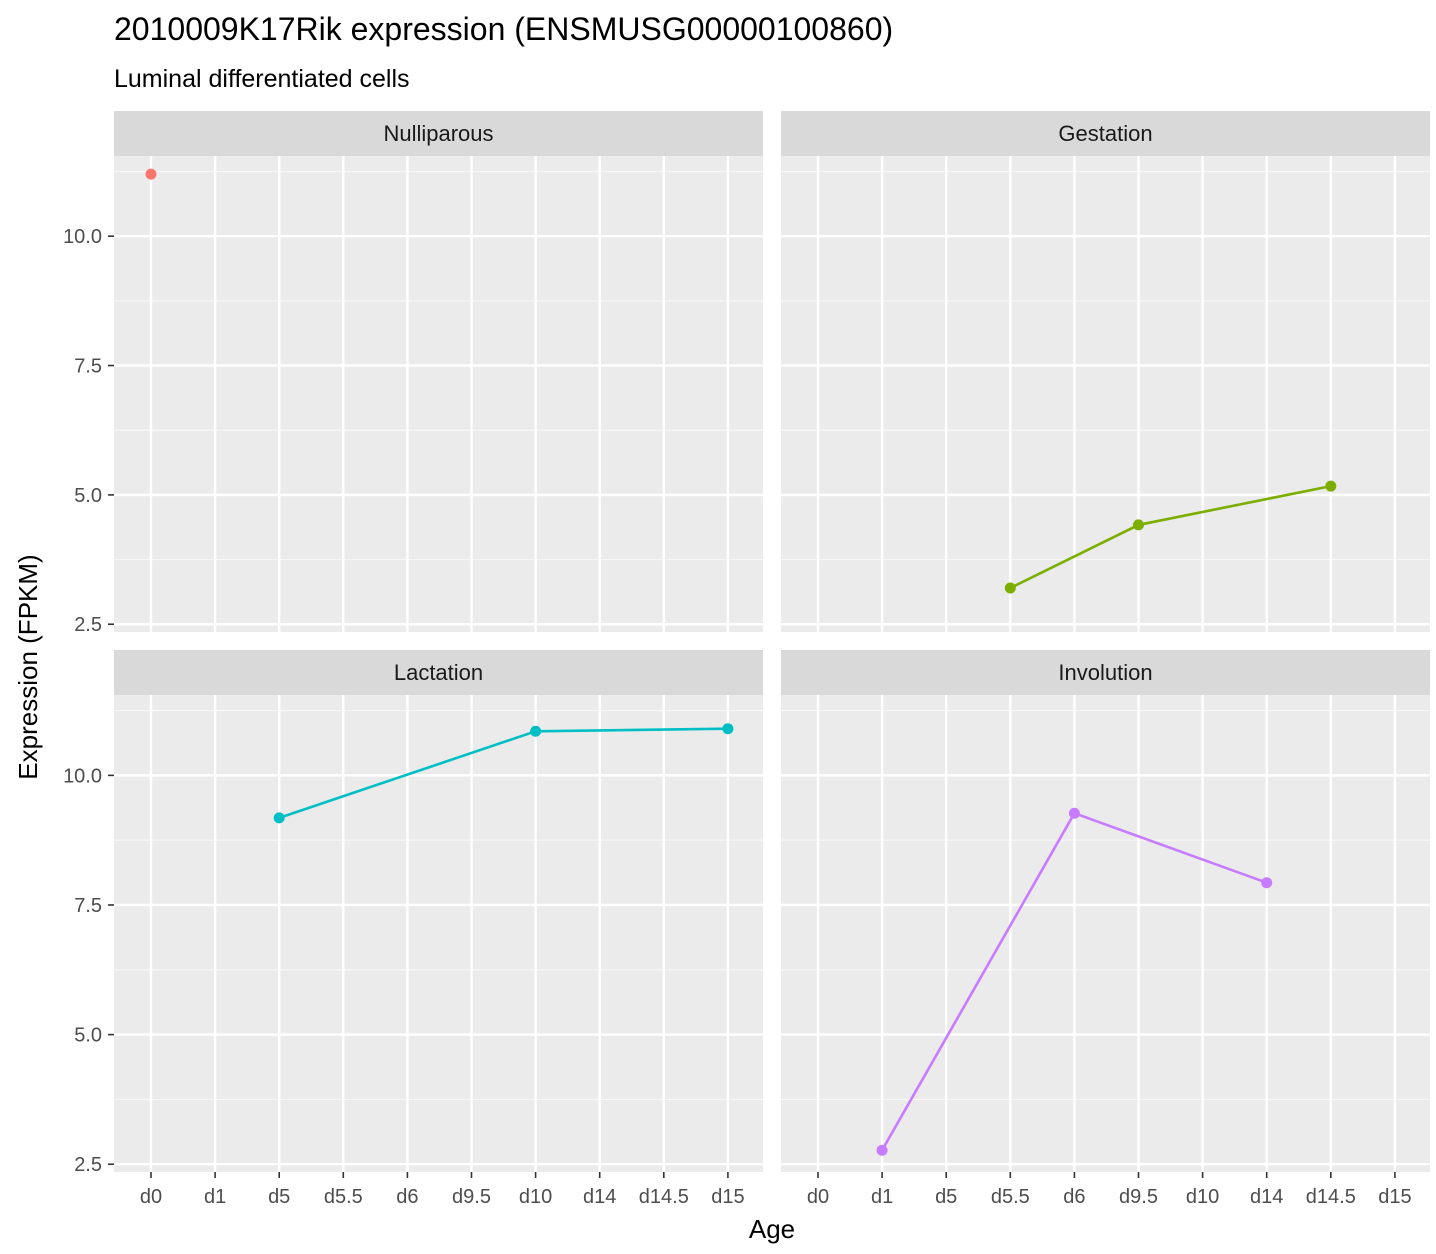  Describe the element at coordinates (772, 1229) in the screenshot. I see `x-axis-title: Age` at that location.